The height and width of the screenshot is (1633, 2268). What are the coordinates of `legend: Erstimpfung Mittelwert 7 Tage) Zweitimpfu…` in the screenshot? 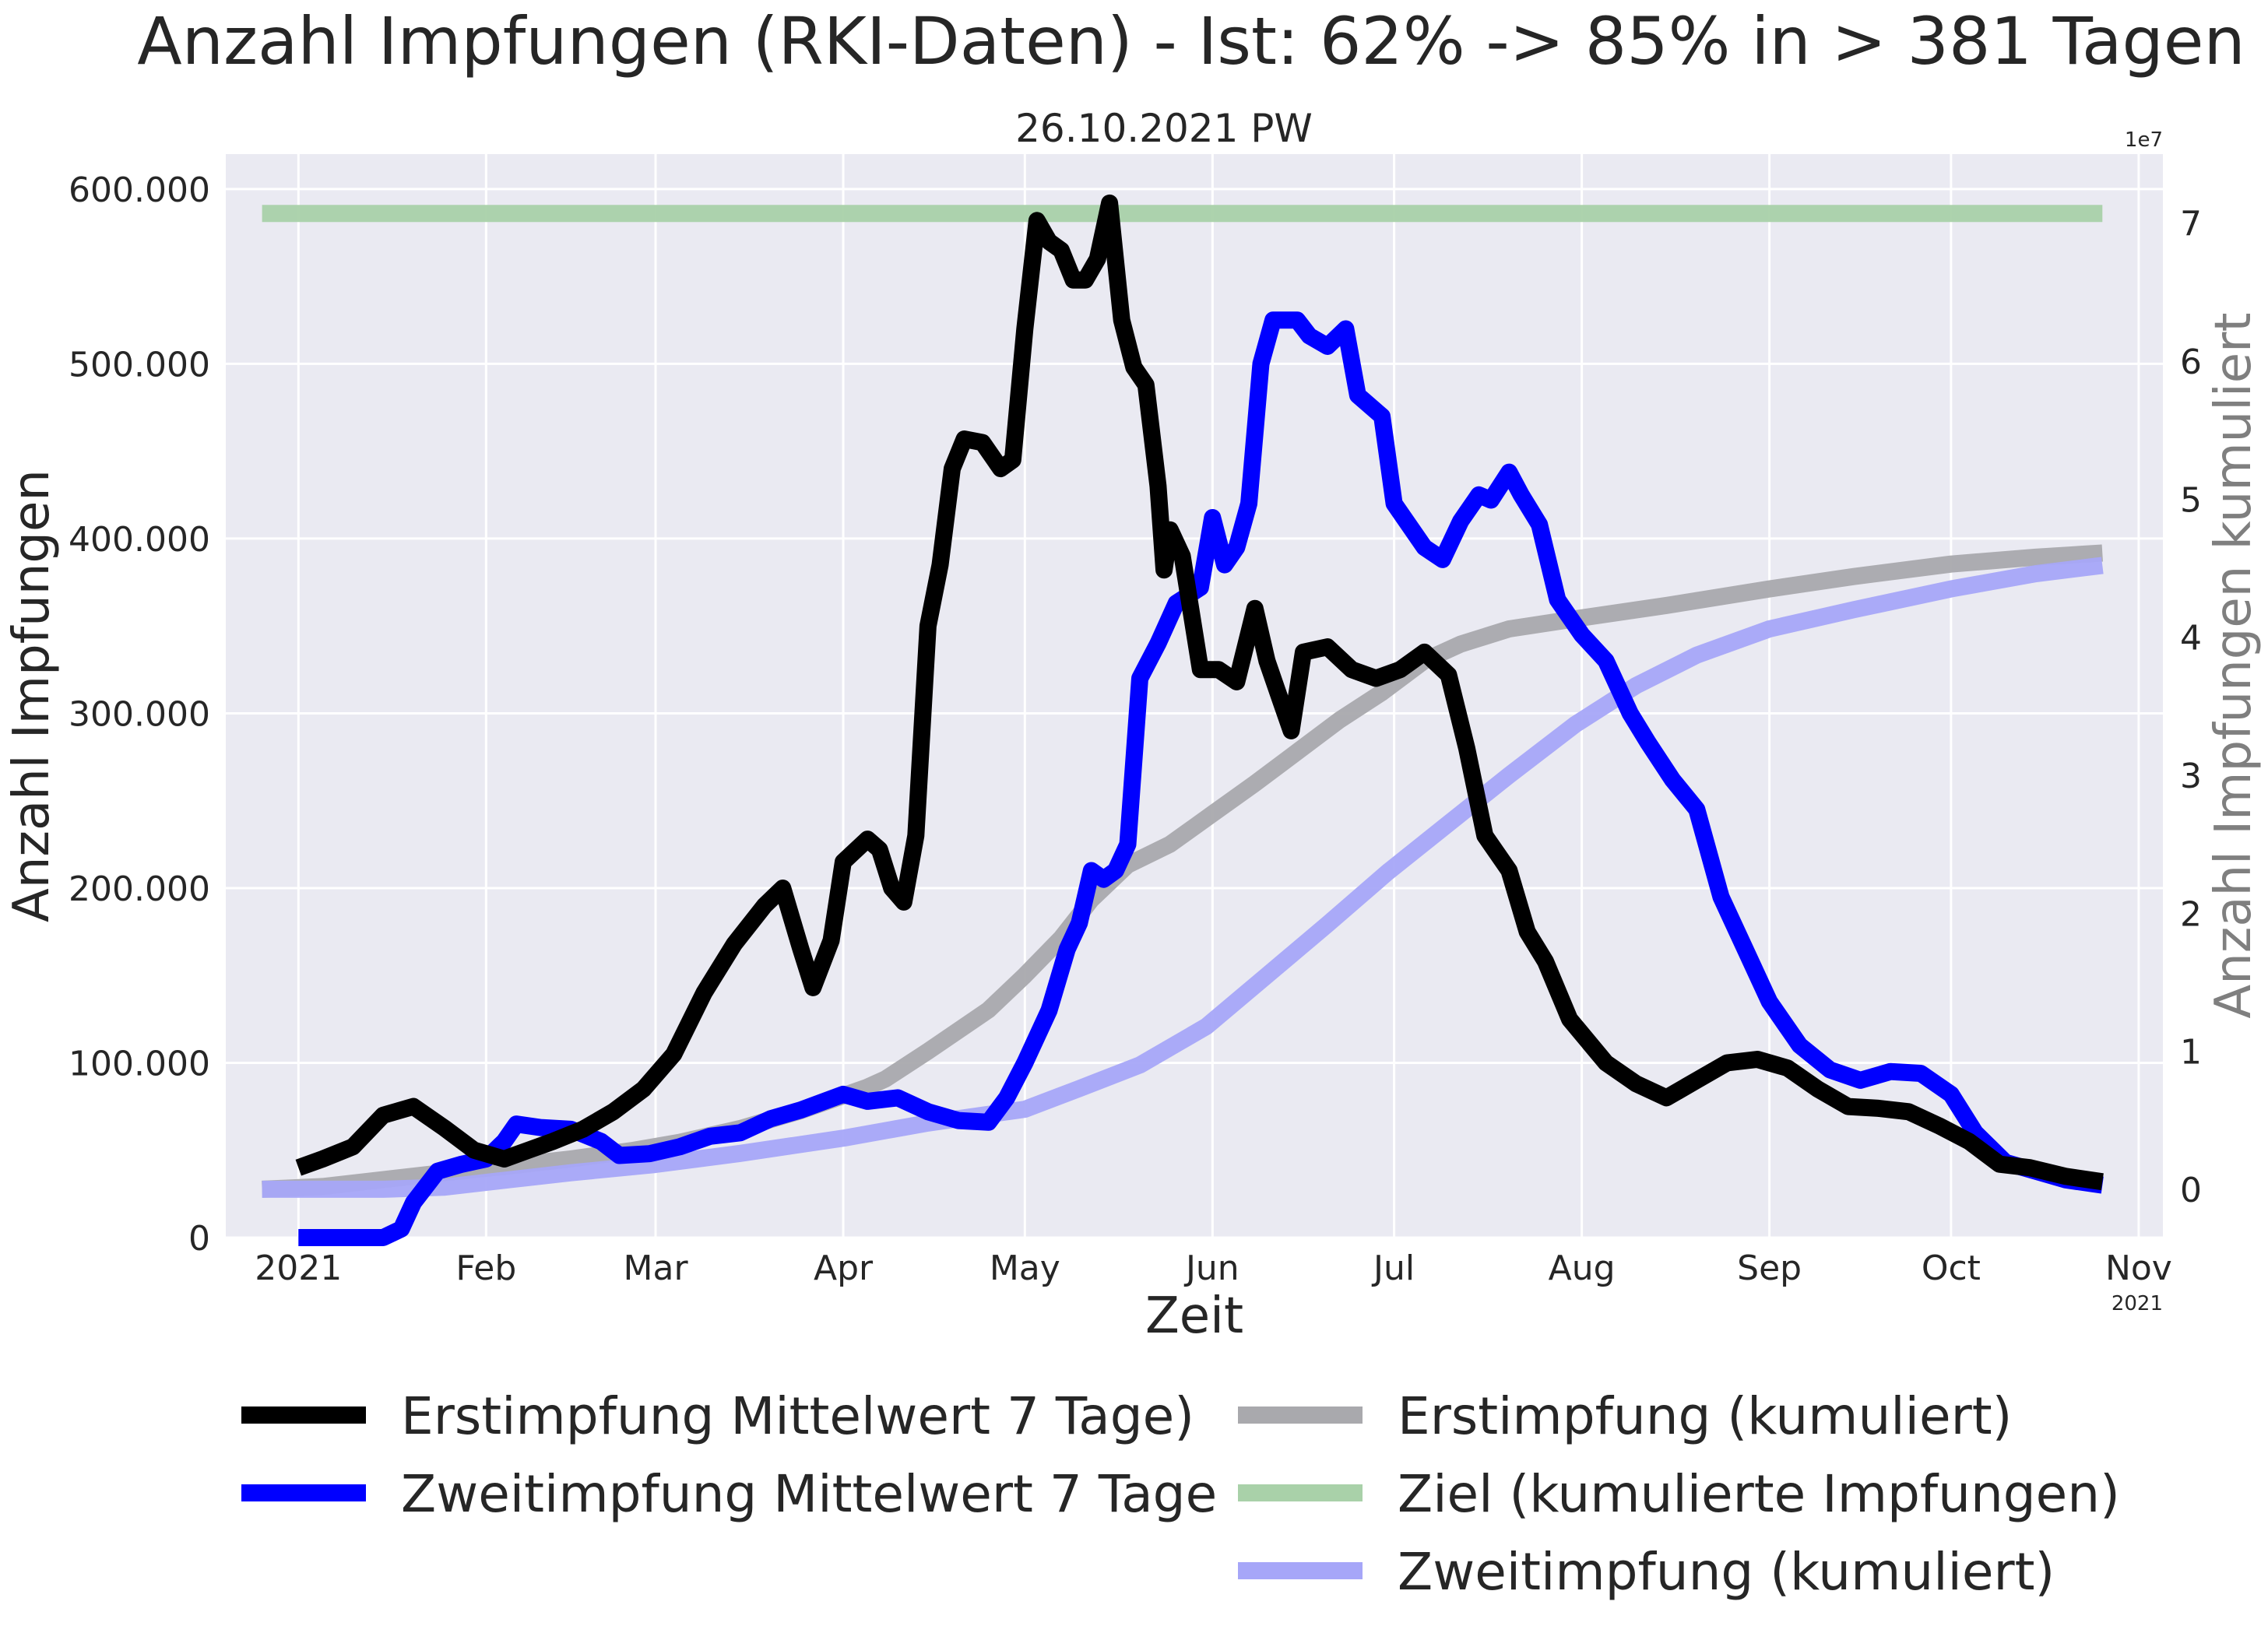 It's located at (1180, 1494).